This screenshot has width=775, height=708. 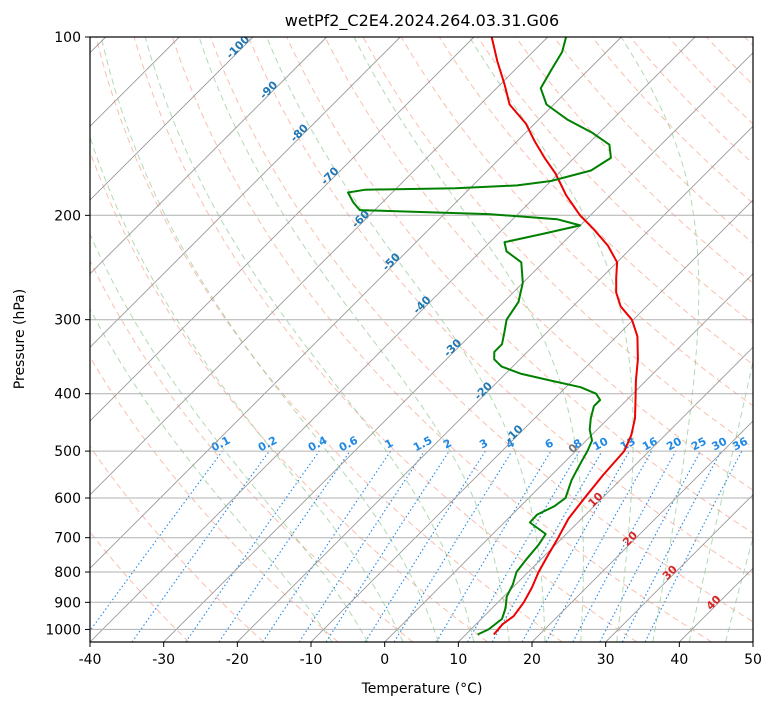 I want to click on x-axis-label: Temperature (°C), so click(x=422, y=689).